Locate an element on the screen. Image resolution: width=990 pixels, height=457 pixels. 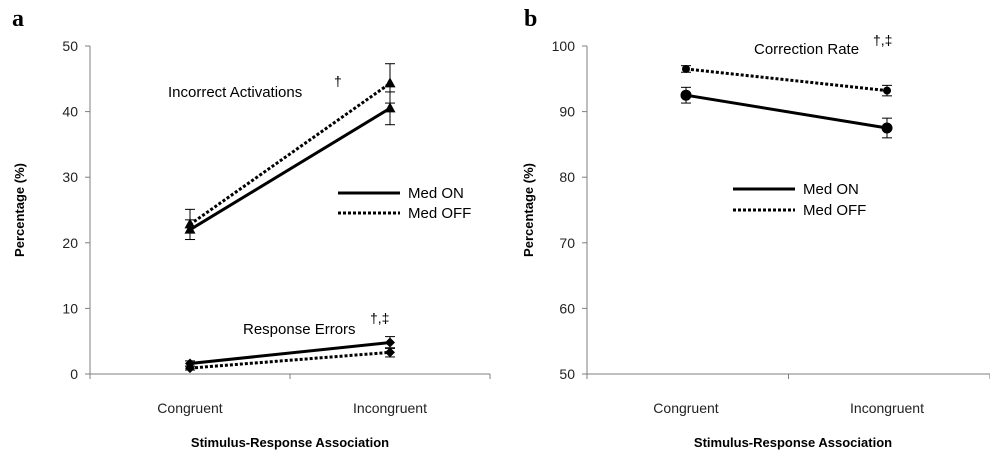
panel-a-y-tick-label: 30 is located at coordinates (70, 177).